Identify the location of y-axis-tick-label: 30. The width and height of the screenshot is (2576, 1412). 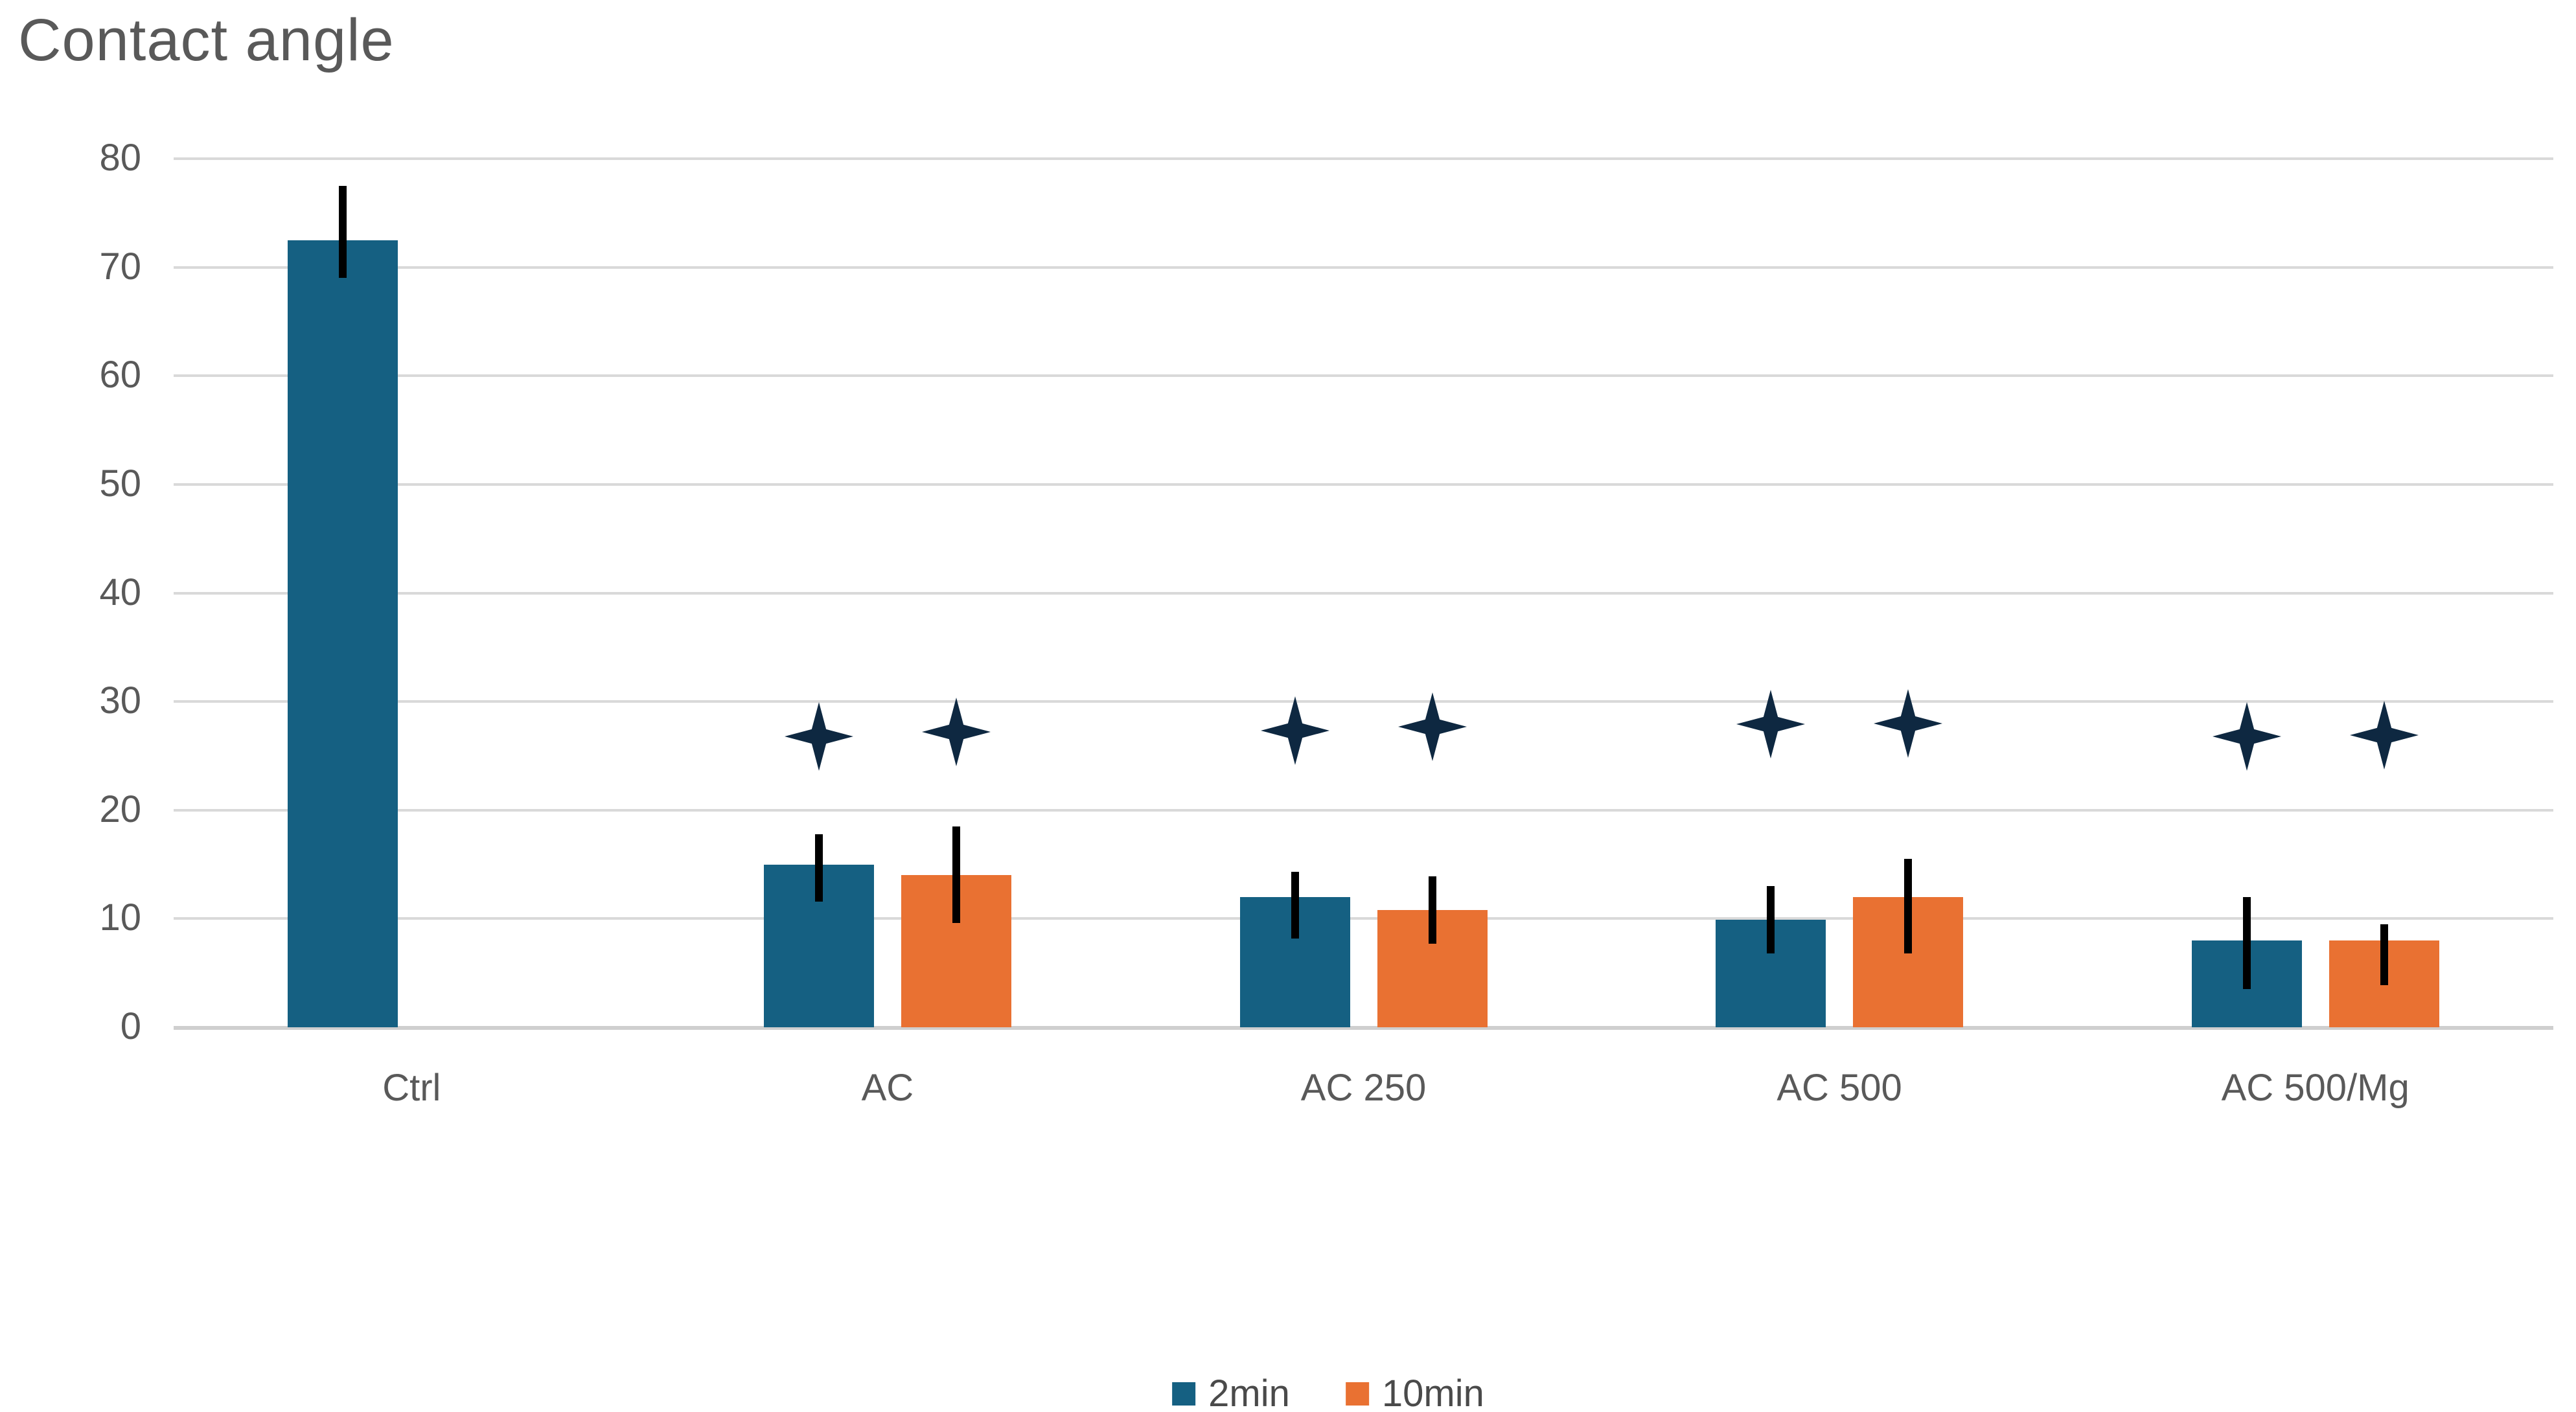
(120, 700).